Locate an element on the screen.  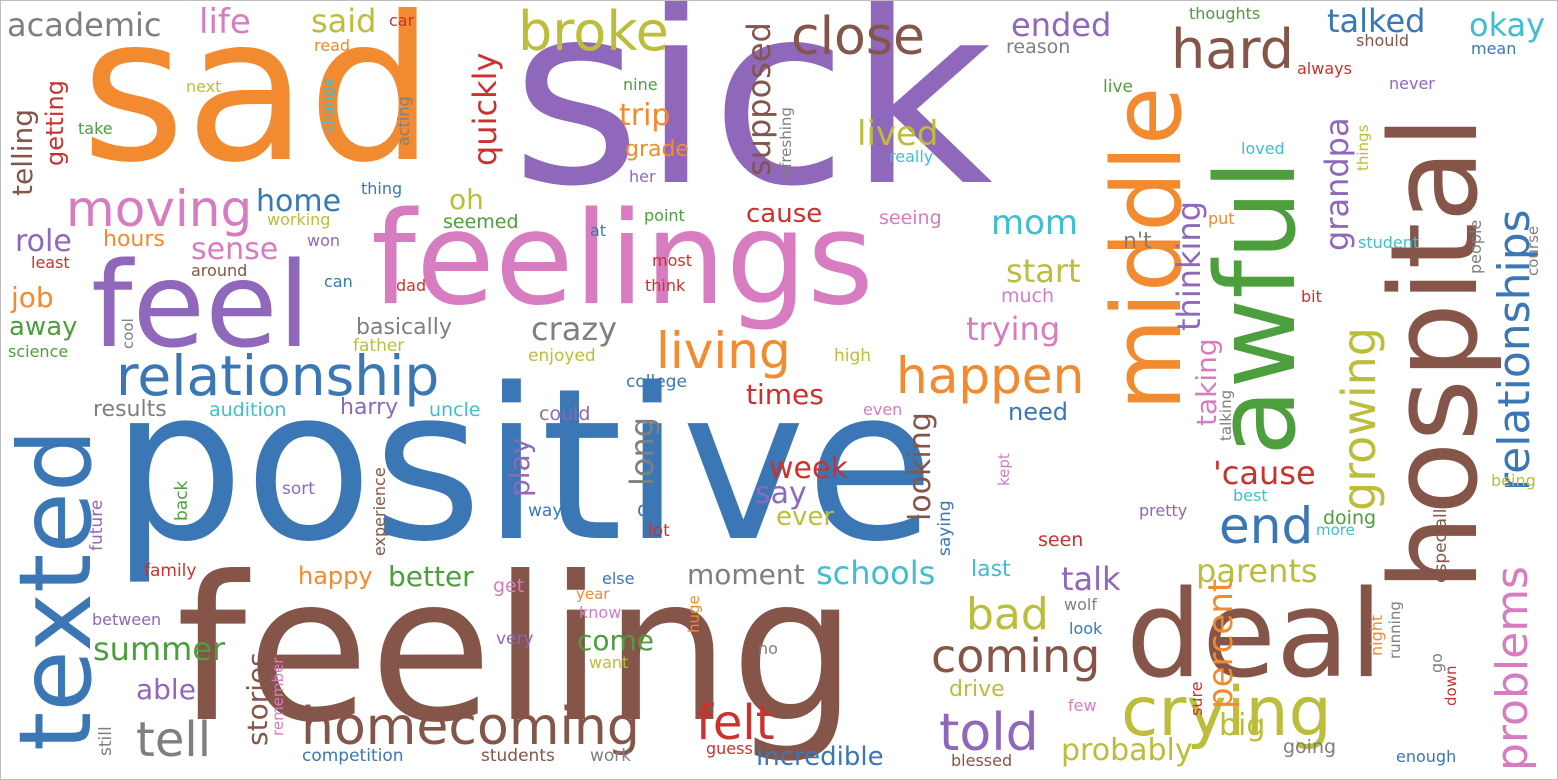
word: kept is located at coordinates (1004, 469).